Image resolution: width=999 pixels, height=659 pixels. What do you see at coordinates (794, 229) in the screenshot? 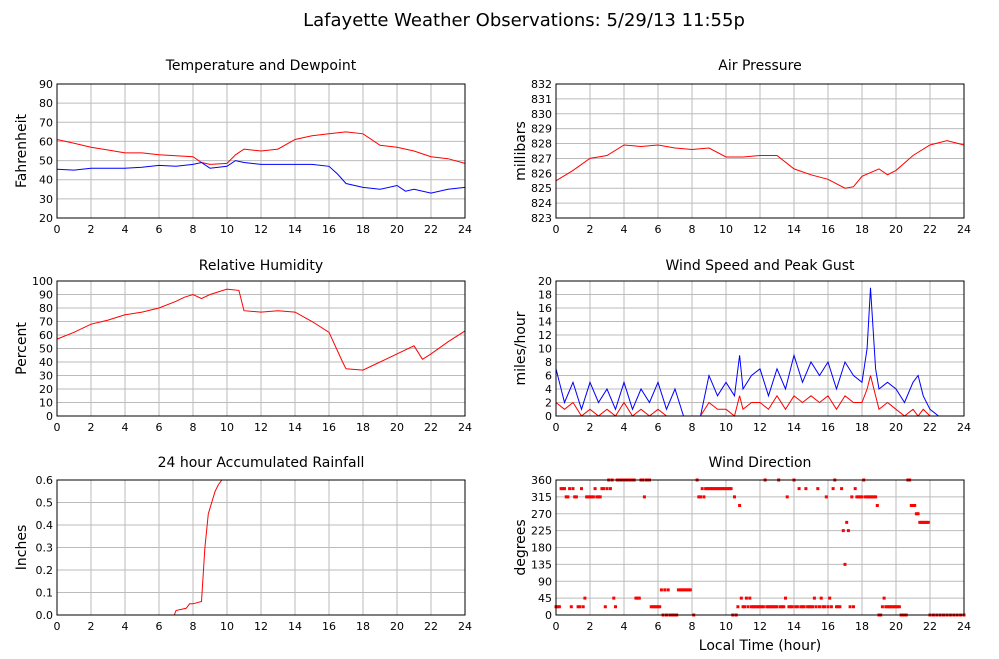
I see `pressure-x-tick-label: 14` at bounding box center [794, 229].